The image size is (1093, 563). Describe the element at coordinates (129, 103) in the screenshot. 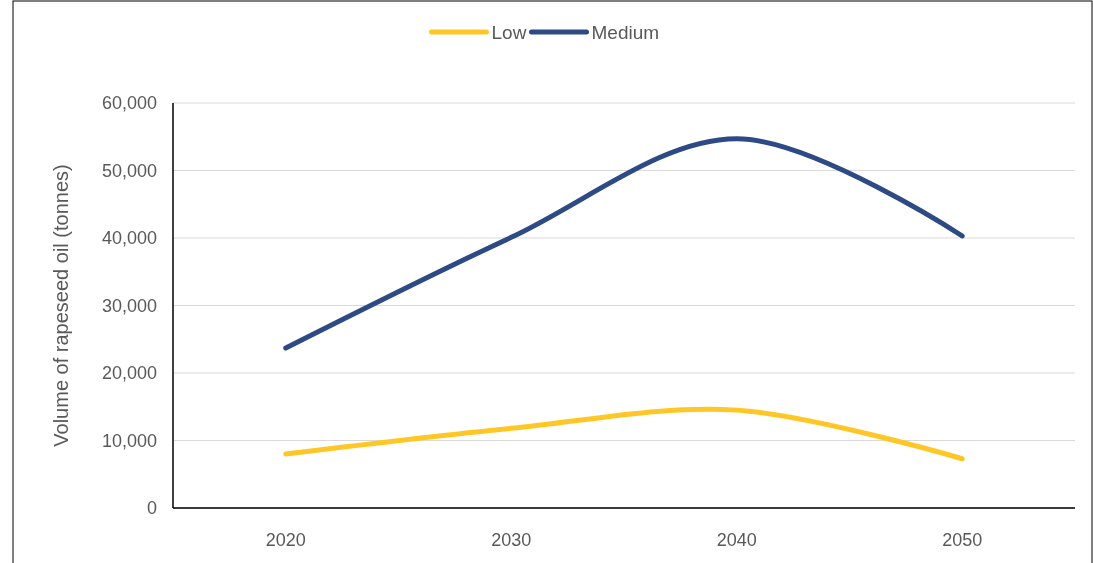

I see `y-tick-label: 60,000` at that location.